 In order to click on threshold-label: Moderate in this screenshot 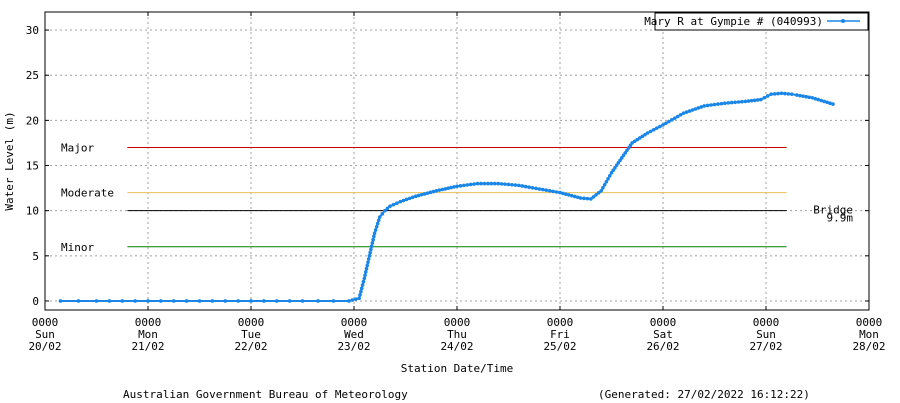, I will do `click(87, 193)`.